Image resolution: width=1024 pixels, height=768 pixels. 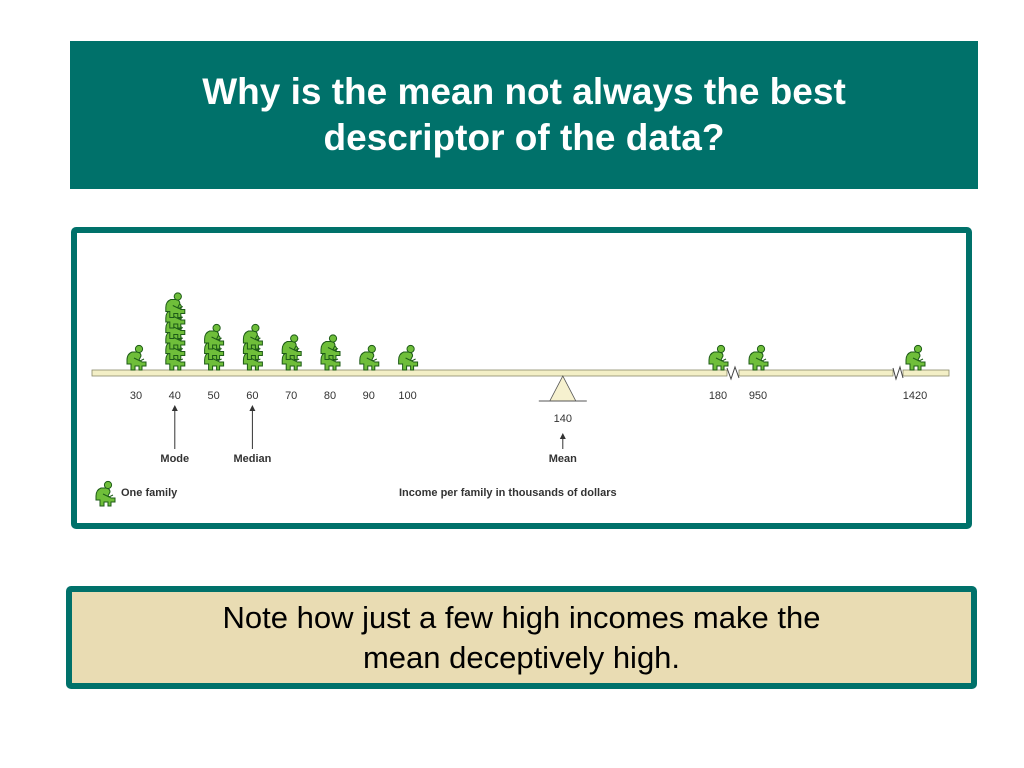 I want to click on marker-mean: Mean, so click(x=563, y=449).